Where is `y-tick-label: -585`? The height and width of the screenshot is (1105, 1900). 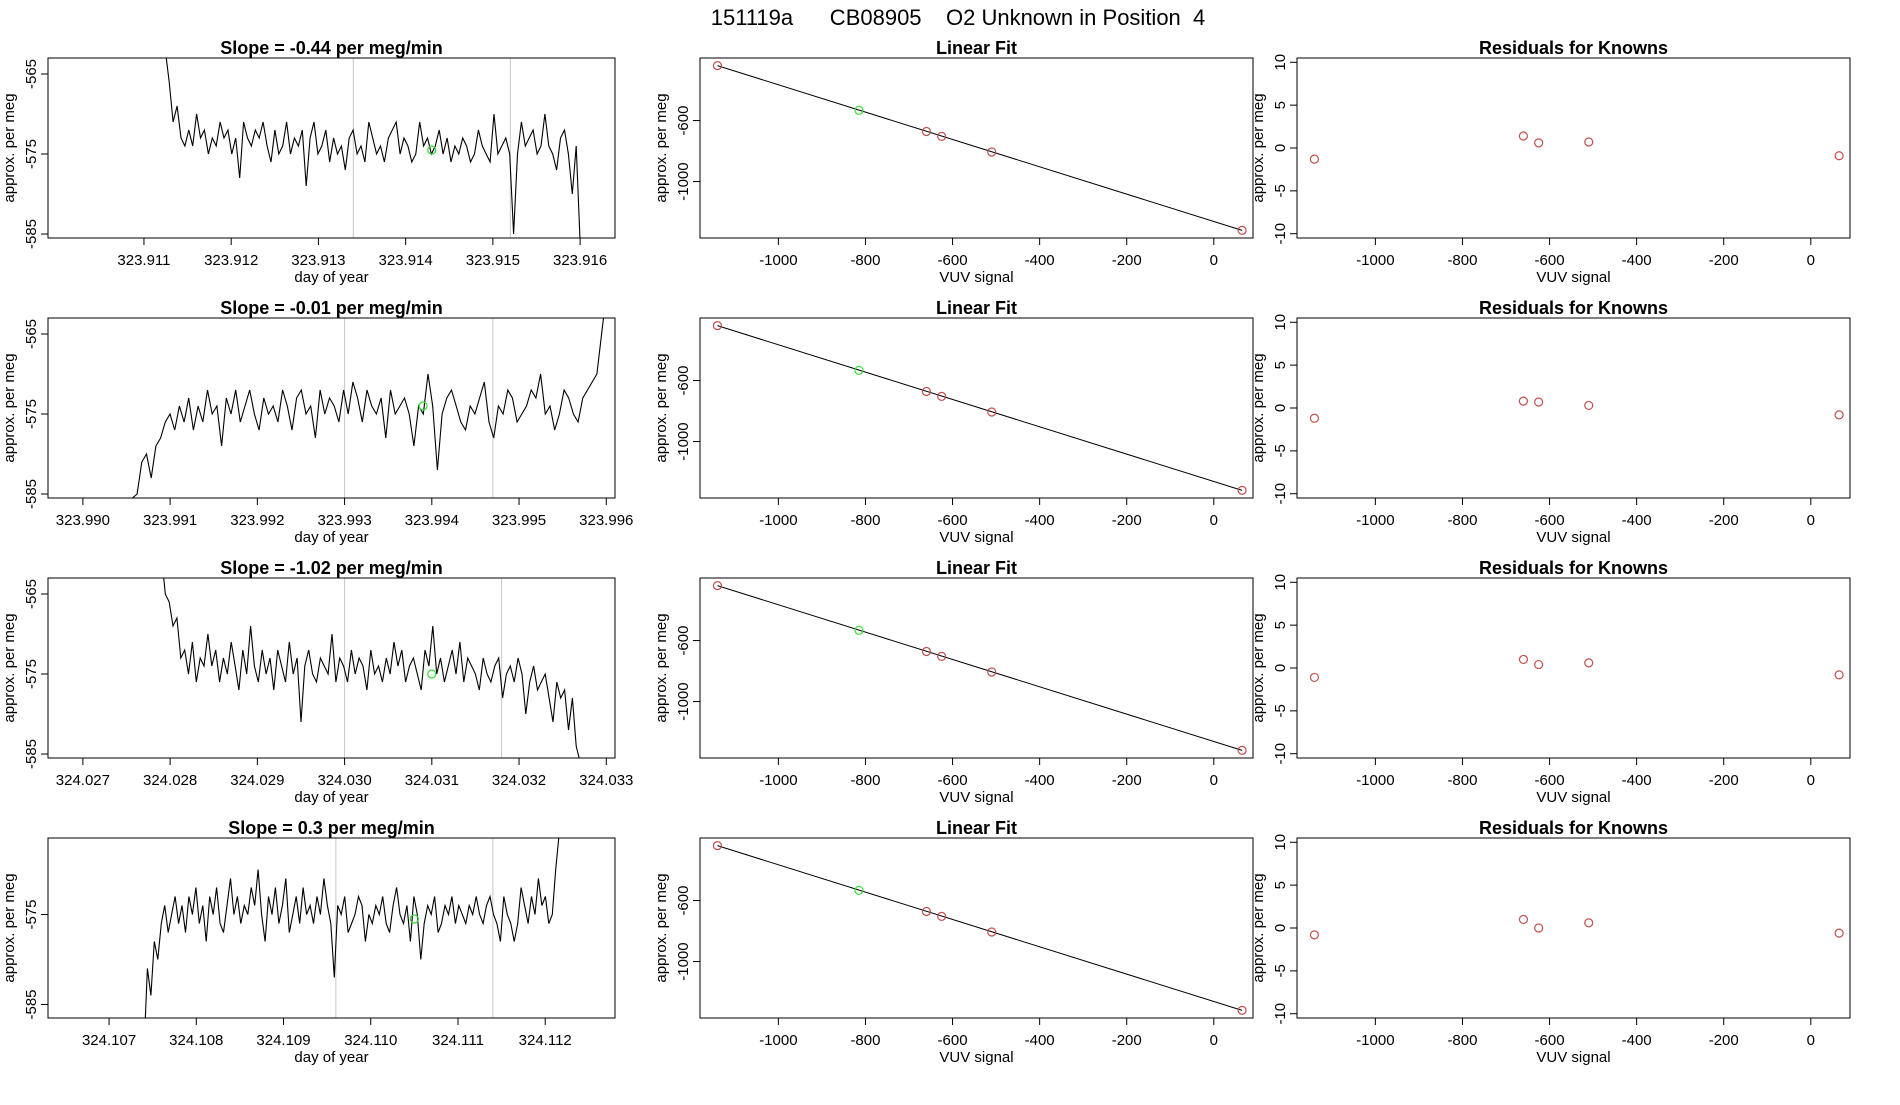 y-tick-label: -585 is located at coordinates (31, 494).